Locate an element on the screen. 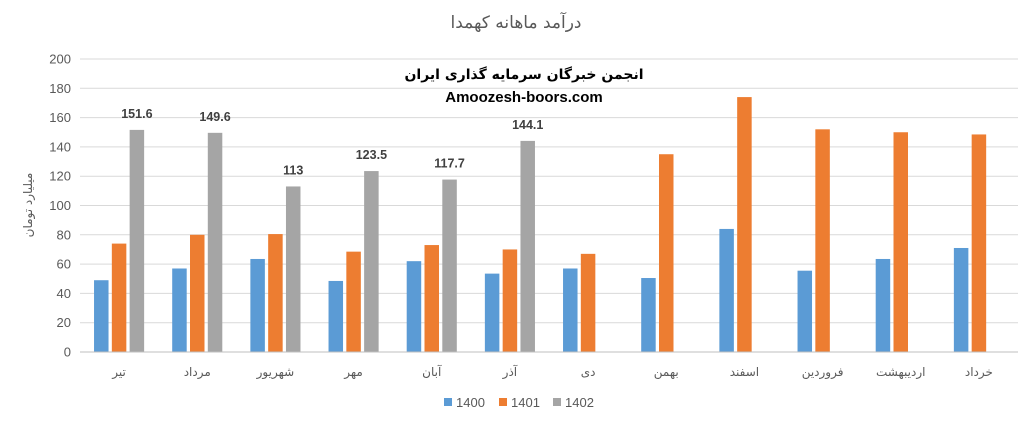  x-category-label: تیر is located at coordinates (118, 372).